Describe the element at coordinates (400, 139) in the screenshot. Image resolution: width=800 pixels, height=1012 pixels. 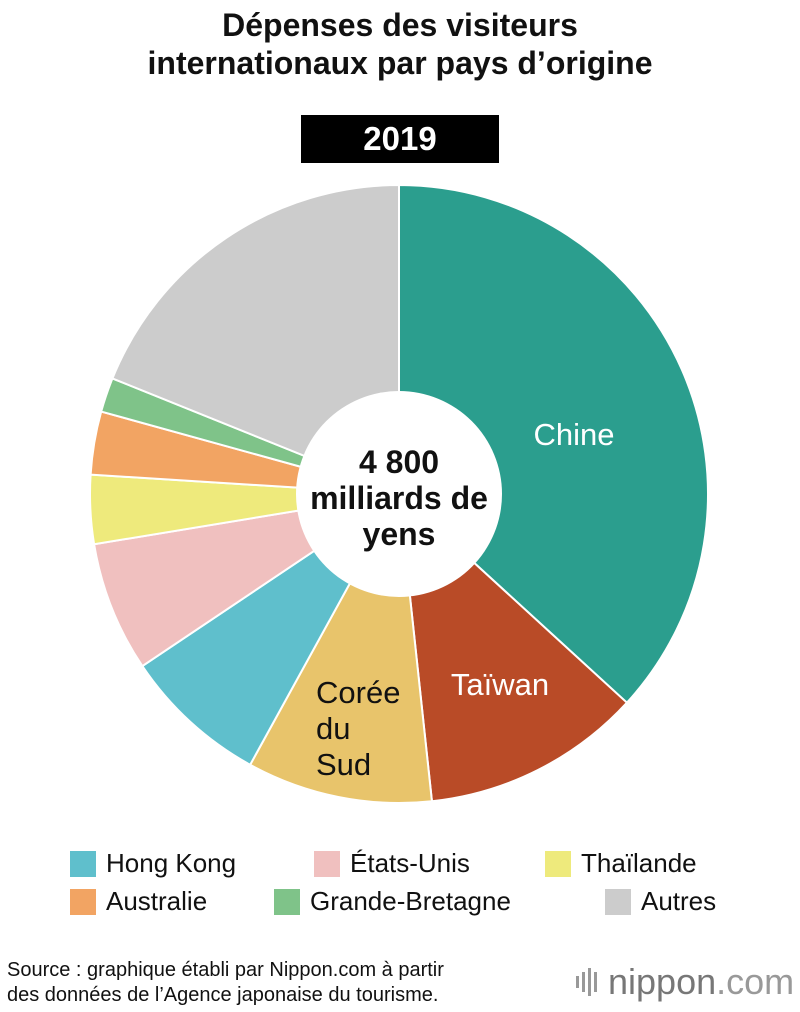
I see `year-badge: 2019` at that location.